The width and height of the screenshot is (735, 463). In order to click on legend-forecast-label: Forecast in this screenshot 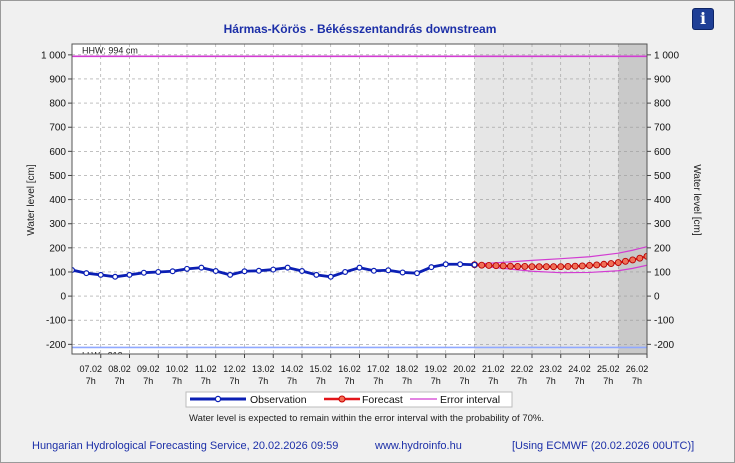, I will do `click(382, 400)`.